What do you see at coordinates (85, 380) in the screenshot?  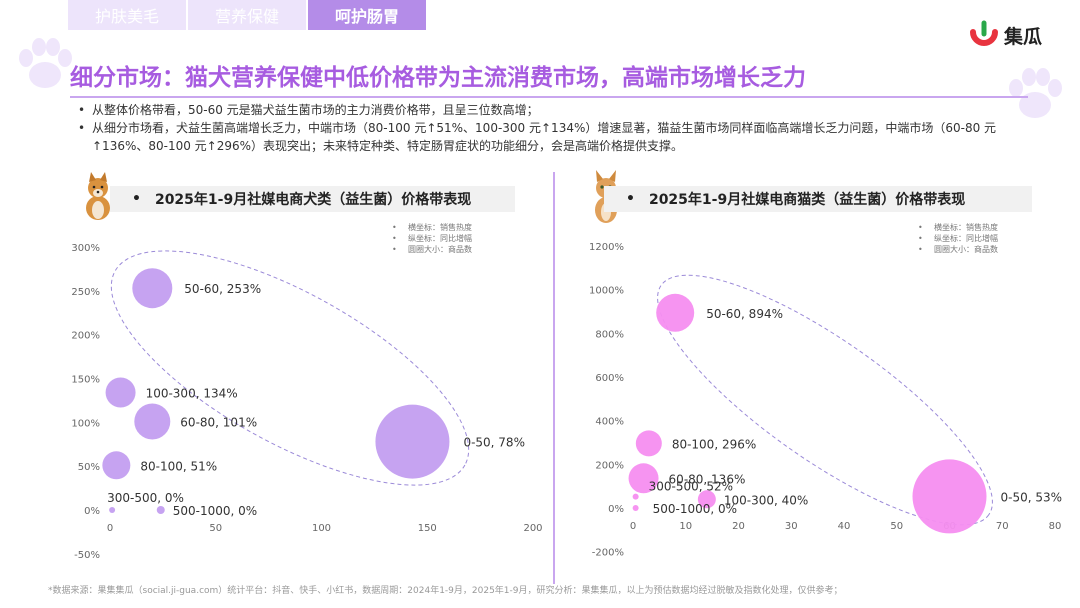 I see `dog-y-tick-label: 150%` at bounding box center [85, 380].